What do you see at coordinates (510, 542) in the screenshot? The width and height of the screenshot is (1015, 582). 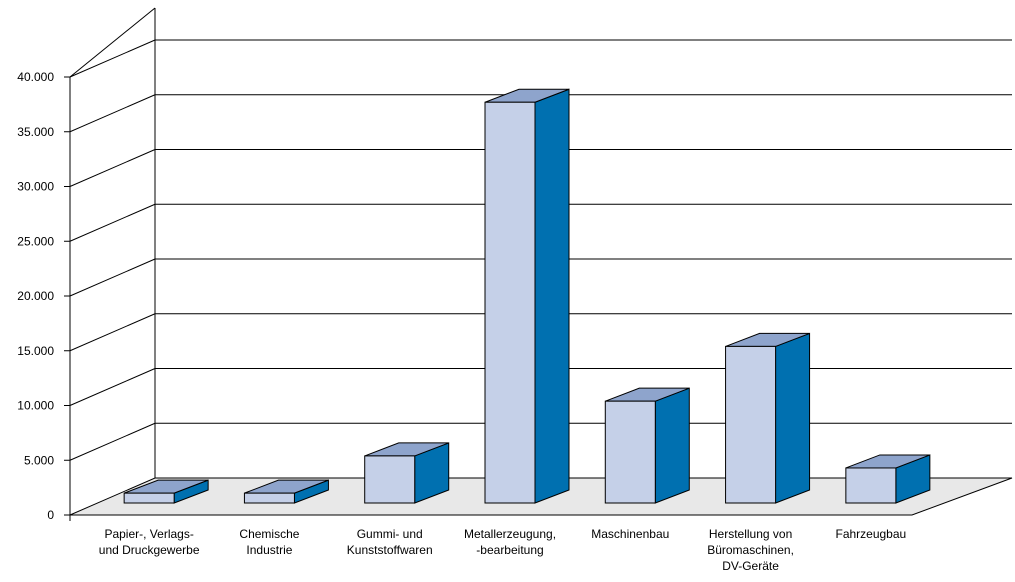 I see `x-category-label: Metallerzeugung, -bearbeitung` at bounding box center [510, 542].